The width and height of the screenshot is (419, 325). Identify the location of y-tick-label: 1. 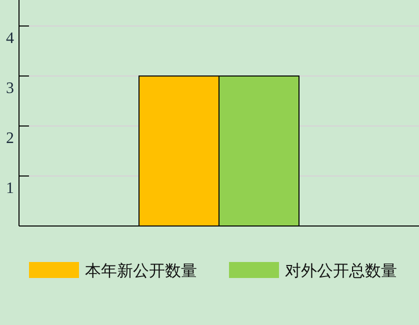
(10, 188).